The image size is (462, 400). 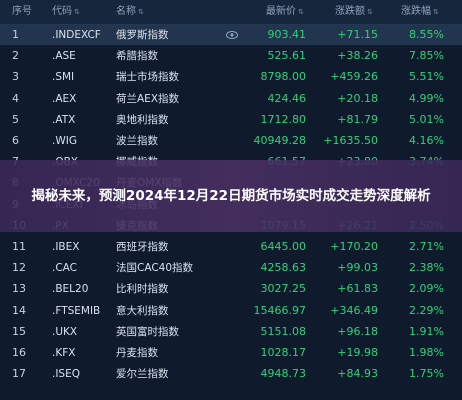 I want to click on row-name: 波兰指数, so click(x=137, y=141).